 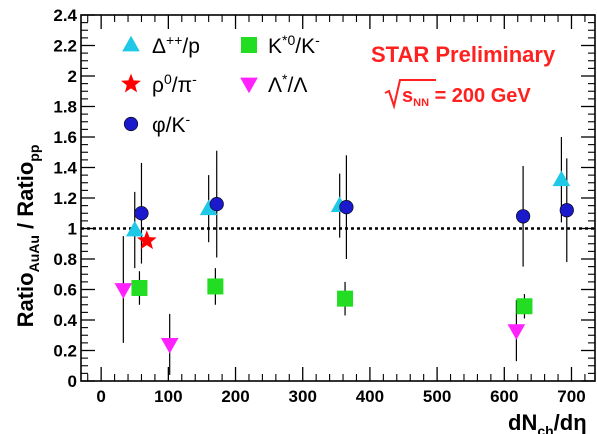 What do you see at coordinates (220, 84) in the screenshot?
I see `legend: Δ++/p K*0/K-ρ0/π- Λ*/Λ φ/K-` at bounding box center [220, 84].